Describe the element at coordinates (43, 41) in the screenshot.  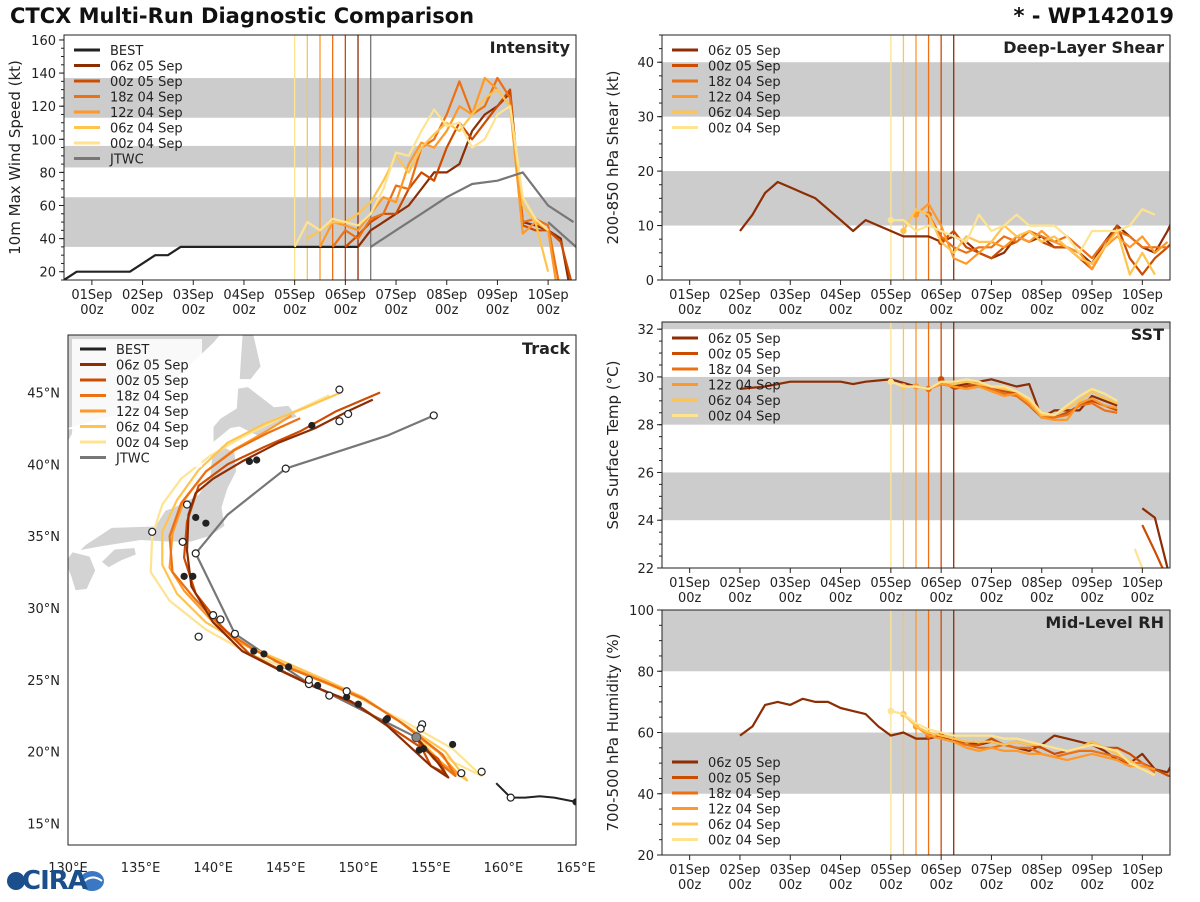
I see `y-tick-label: 160` at that location.